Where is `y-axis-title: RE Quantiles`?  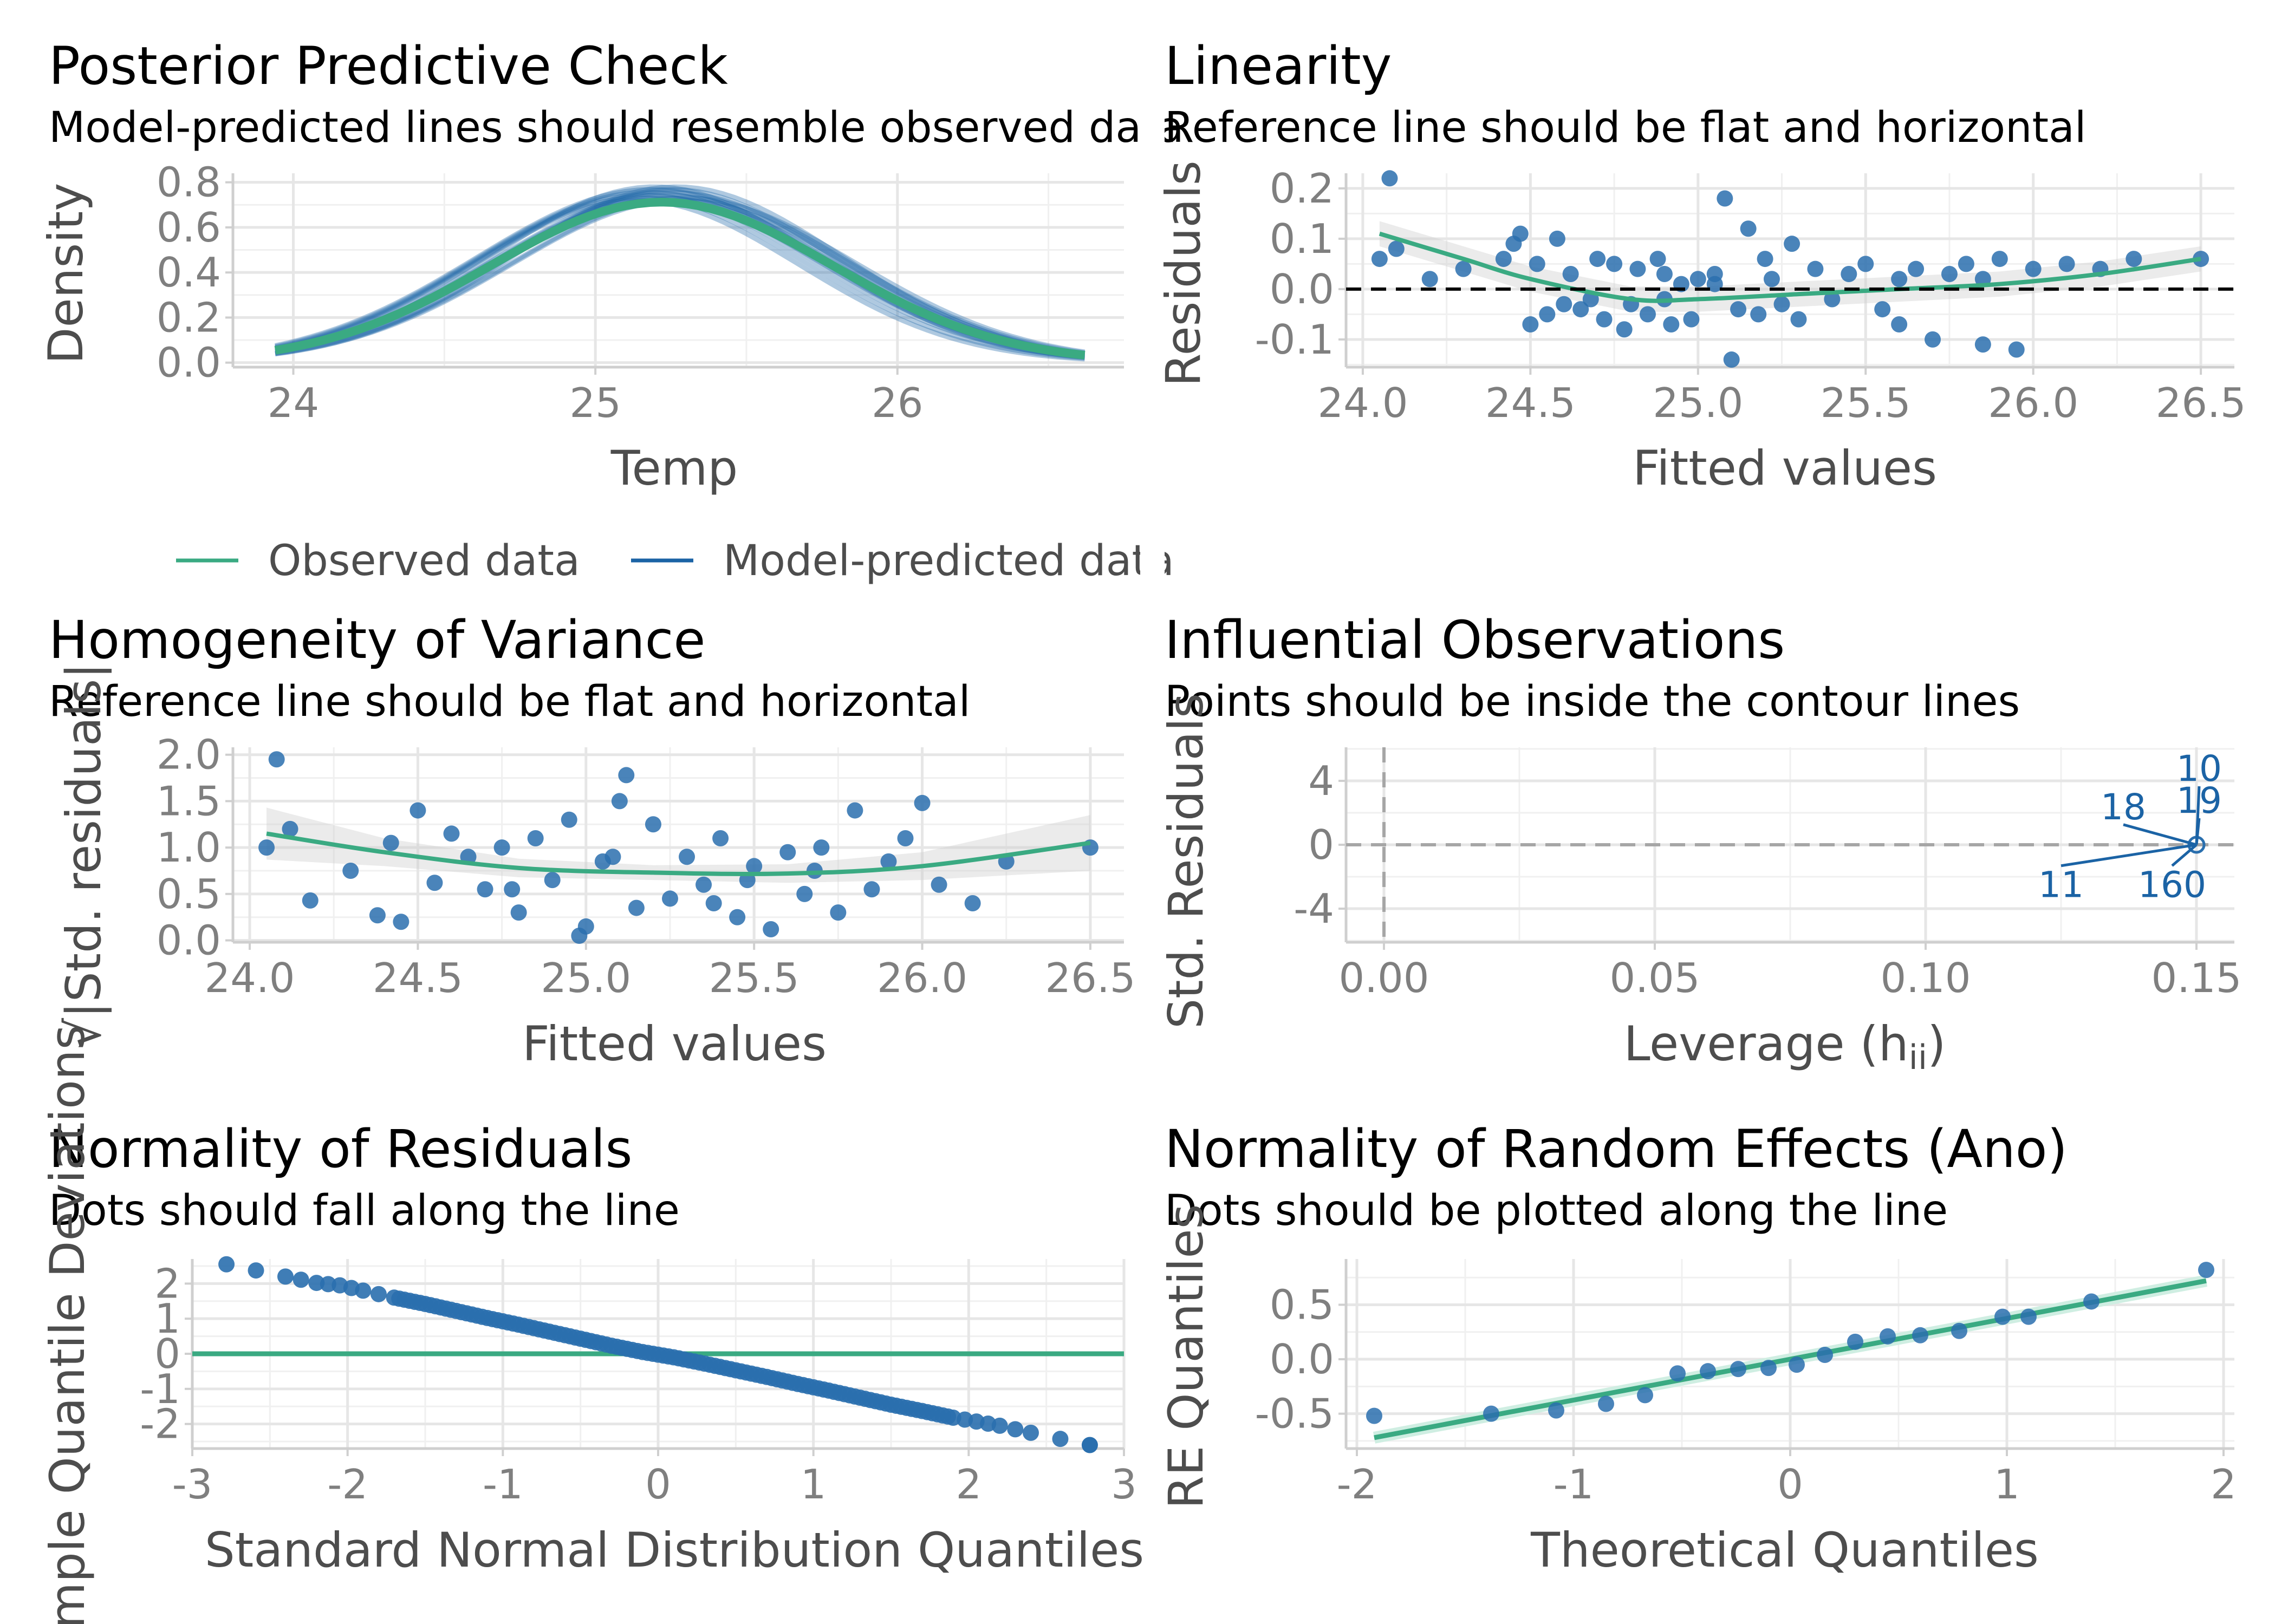 y-axis-title: RE Quantiles is located at coordinates (1186, 1356).